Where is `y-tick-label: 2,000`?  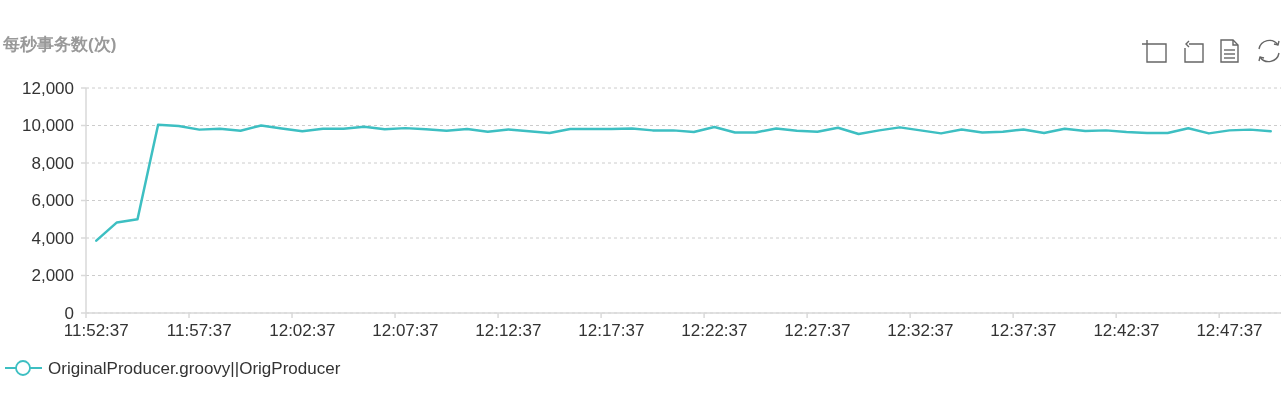 y-tick-label: 2,000 is located at coordinates (52, 275).